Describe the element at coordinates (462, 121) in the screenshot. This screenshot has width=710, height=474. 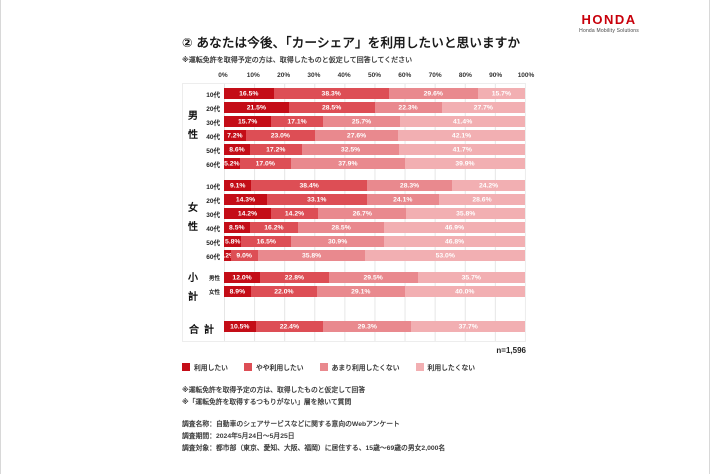
I see `bar-value-label: 41.4%` at that location.